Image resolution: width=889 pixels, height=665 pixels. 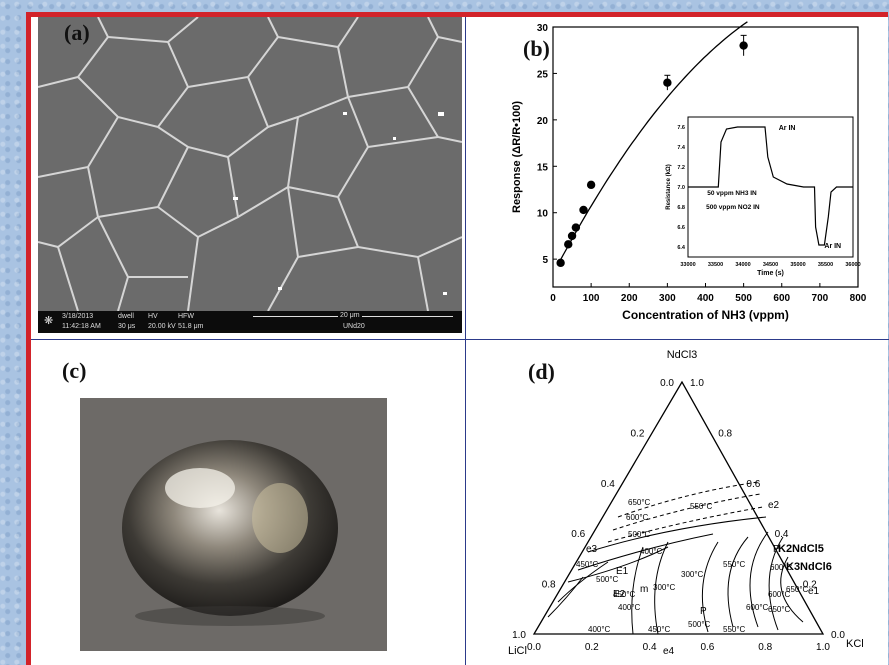 What do you see at coordinates (591, 298) in the screenshot?
I see `x-tick-label: 100` at bounding box center [591, 298].